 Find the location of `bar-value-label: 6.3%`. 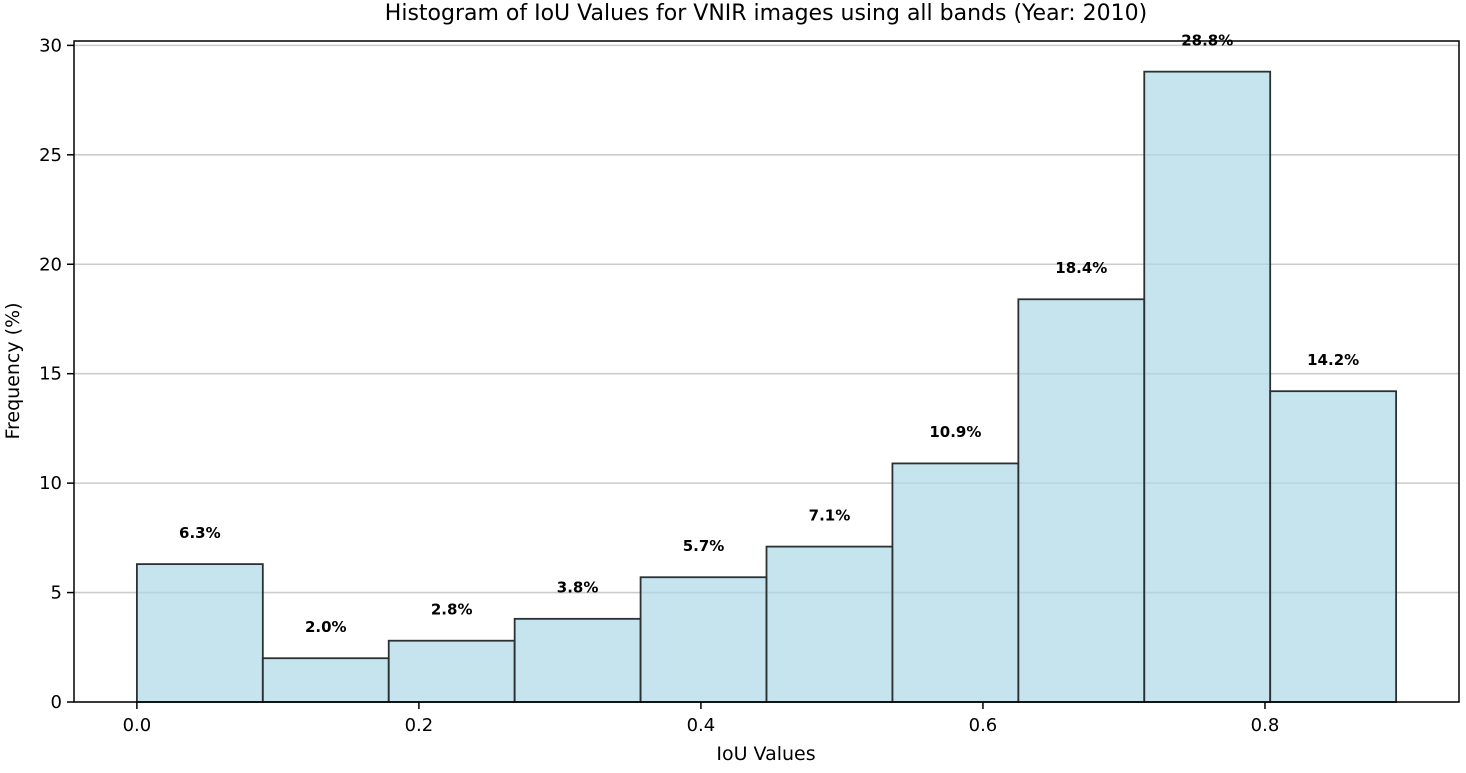

bar-value-label: 6.3% is located at coordinates (200, 533).